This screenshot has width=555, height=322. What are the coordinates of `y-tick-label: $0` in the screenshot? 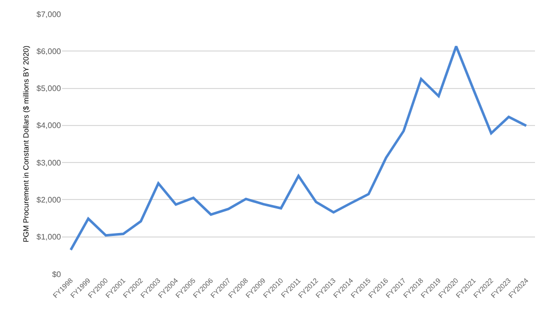 It's located at (57, 274).